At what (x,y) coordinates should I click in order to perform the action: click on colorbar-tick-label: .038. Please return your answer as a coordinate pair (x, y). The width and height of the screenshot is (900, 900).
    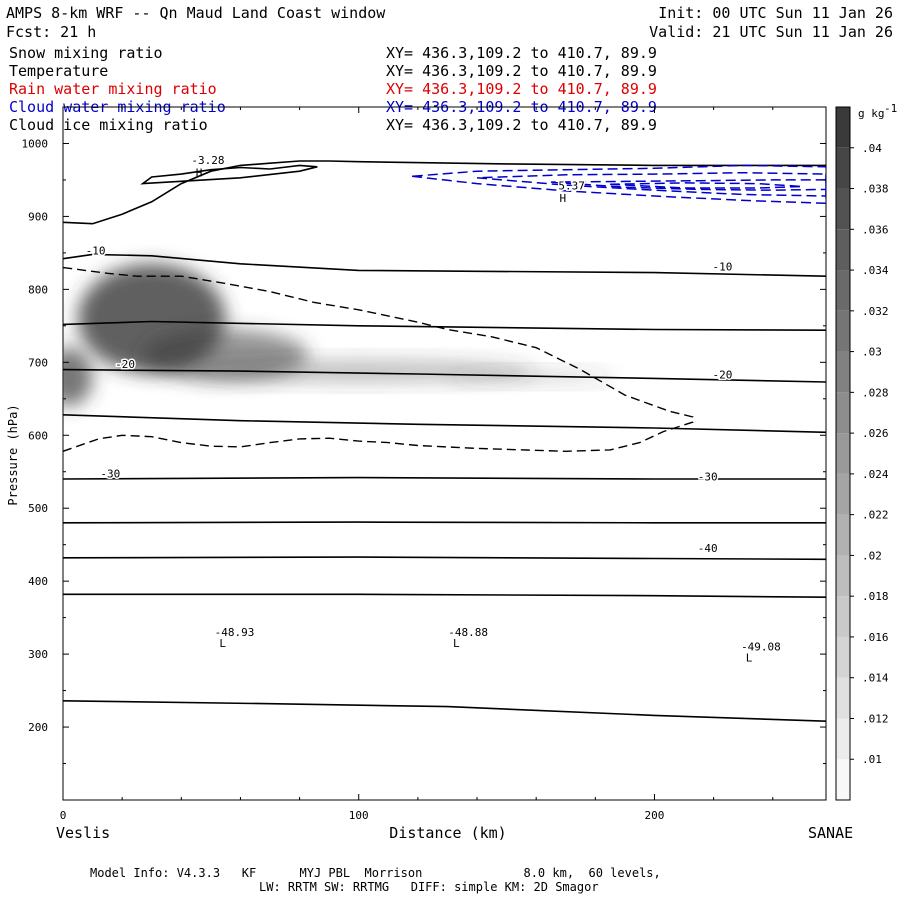
    Looking at the image, I should click on (875, 189).